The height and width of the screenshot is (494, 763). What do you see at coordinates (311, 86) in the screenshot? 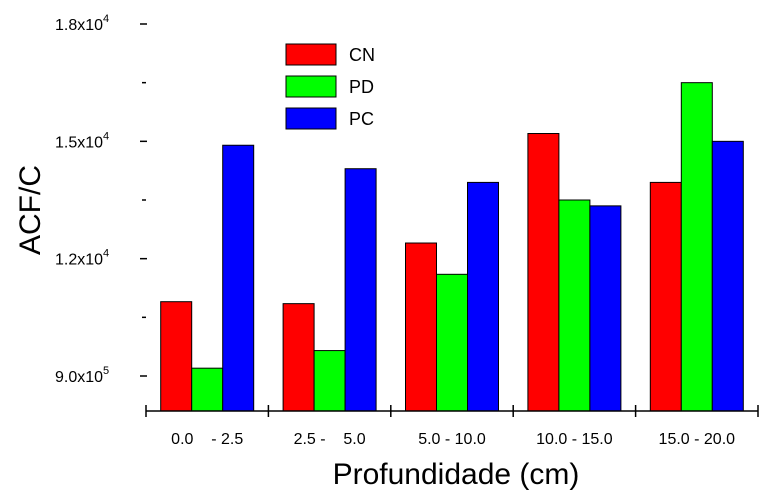
I see `legend-swatch-pd` at bounding box center [311, 86].